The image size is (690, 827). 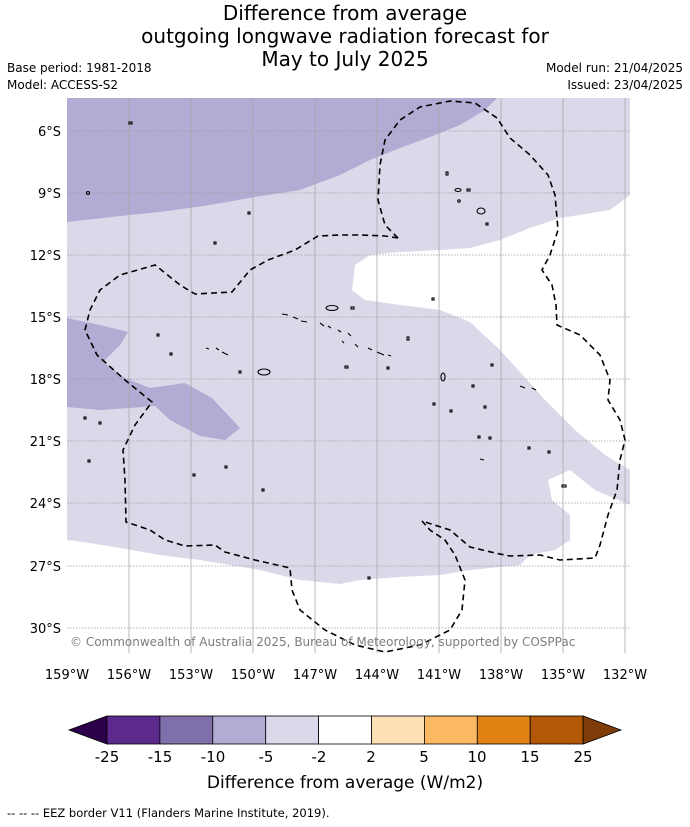 I want to click on title-line-3: May to July 2025, so click(x=345, y=59).